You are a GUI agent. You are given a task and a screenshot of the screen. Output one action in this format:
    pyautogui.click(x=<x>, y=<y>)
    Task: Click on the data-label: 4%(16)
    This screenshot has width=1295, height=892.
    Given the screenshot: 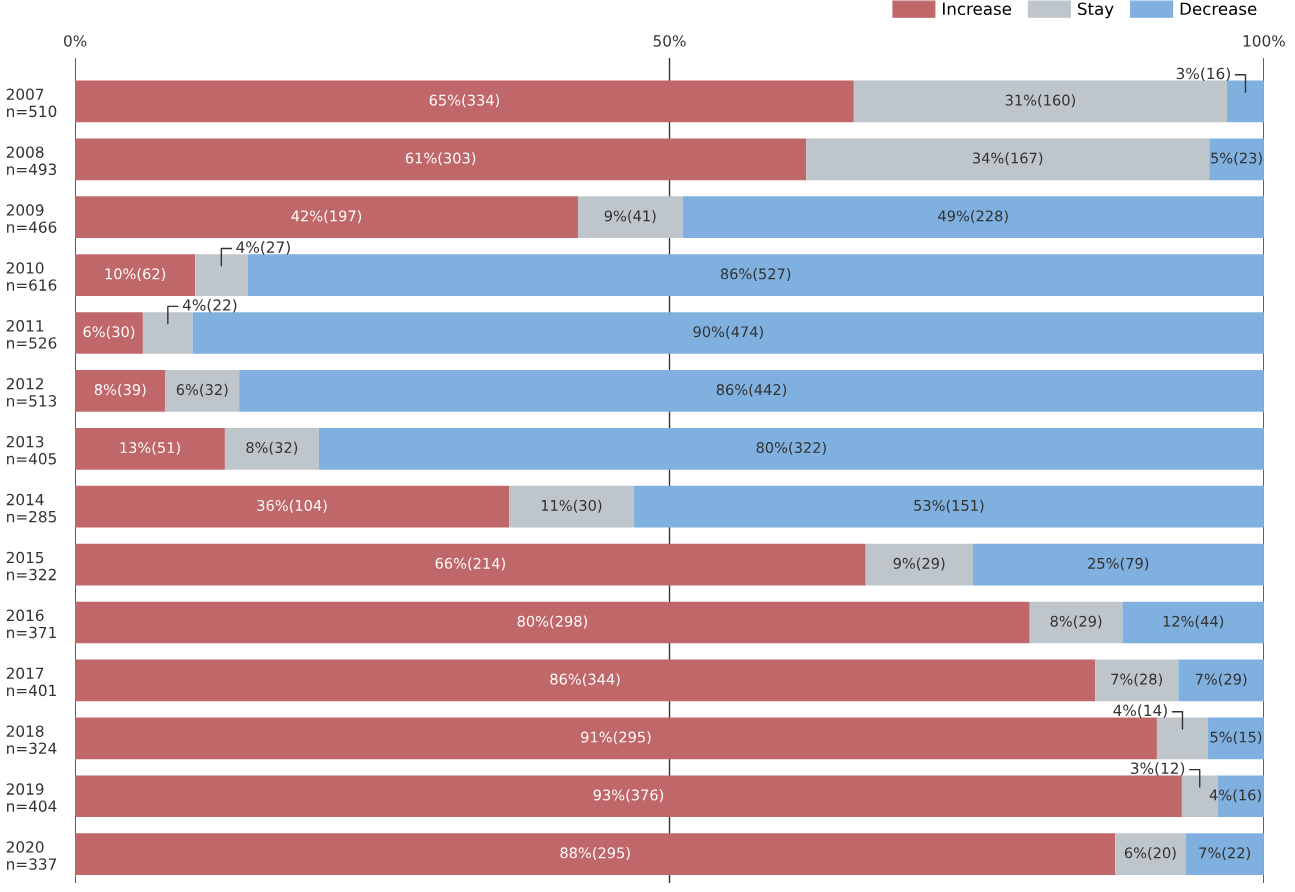 What is the action you would take?
    pyautogui.click(x=1235, y=796)
    